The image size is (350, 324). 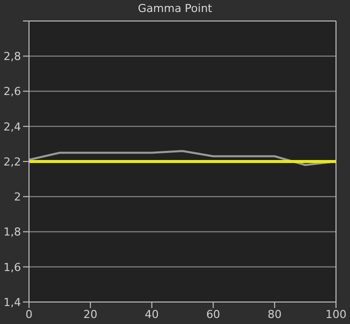 What do you see at coordinates (29, 314) in the screenshot?
I see `x-tick-label: 0` at bounding box center [29, 314].